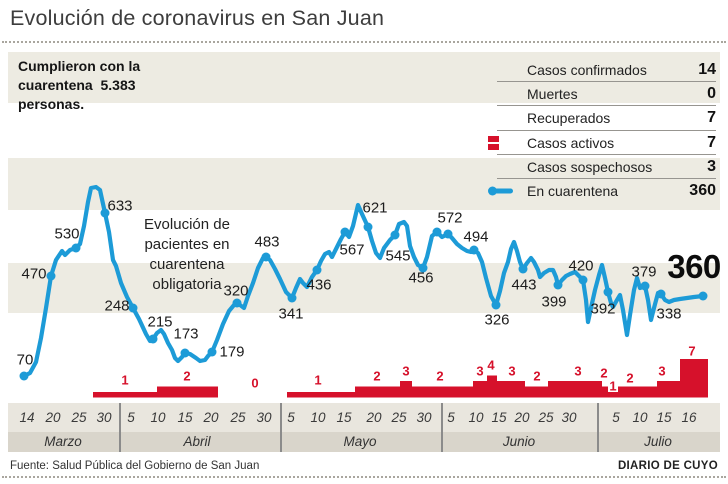 Image resolution: width=728 pixels, height=484 pixels. Describe the element at coordinates (571, 142) in the screenshot. I see `stats-row-label: Casos activos` at that location.